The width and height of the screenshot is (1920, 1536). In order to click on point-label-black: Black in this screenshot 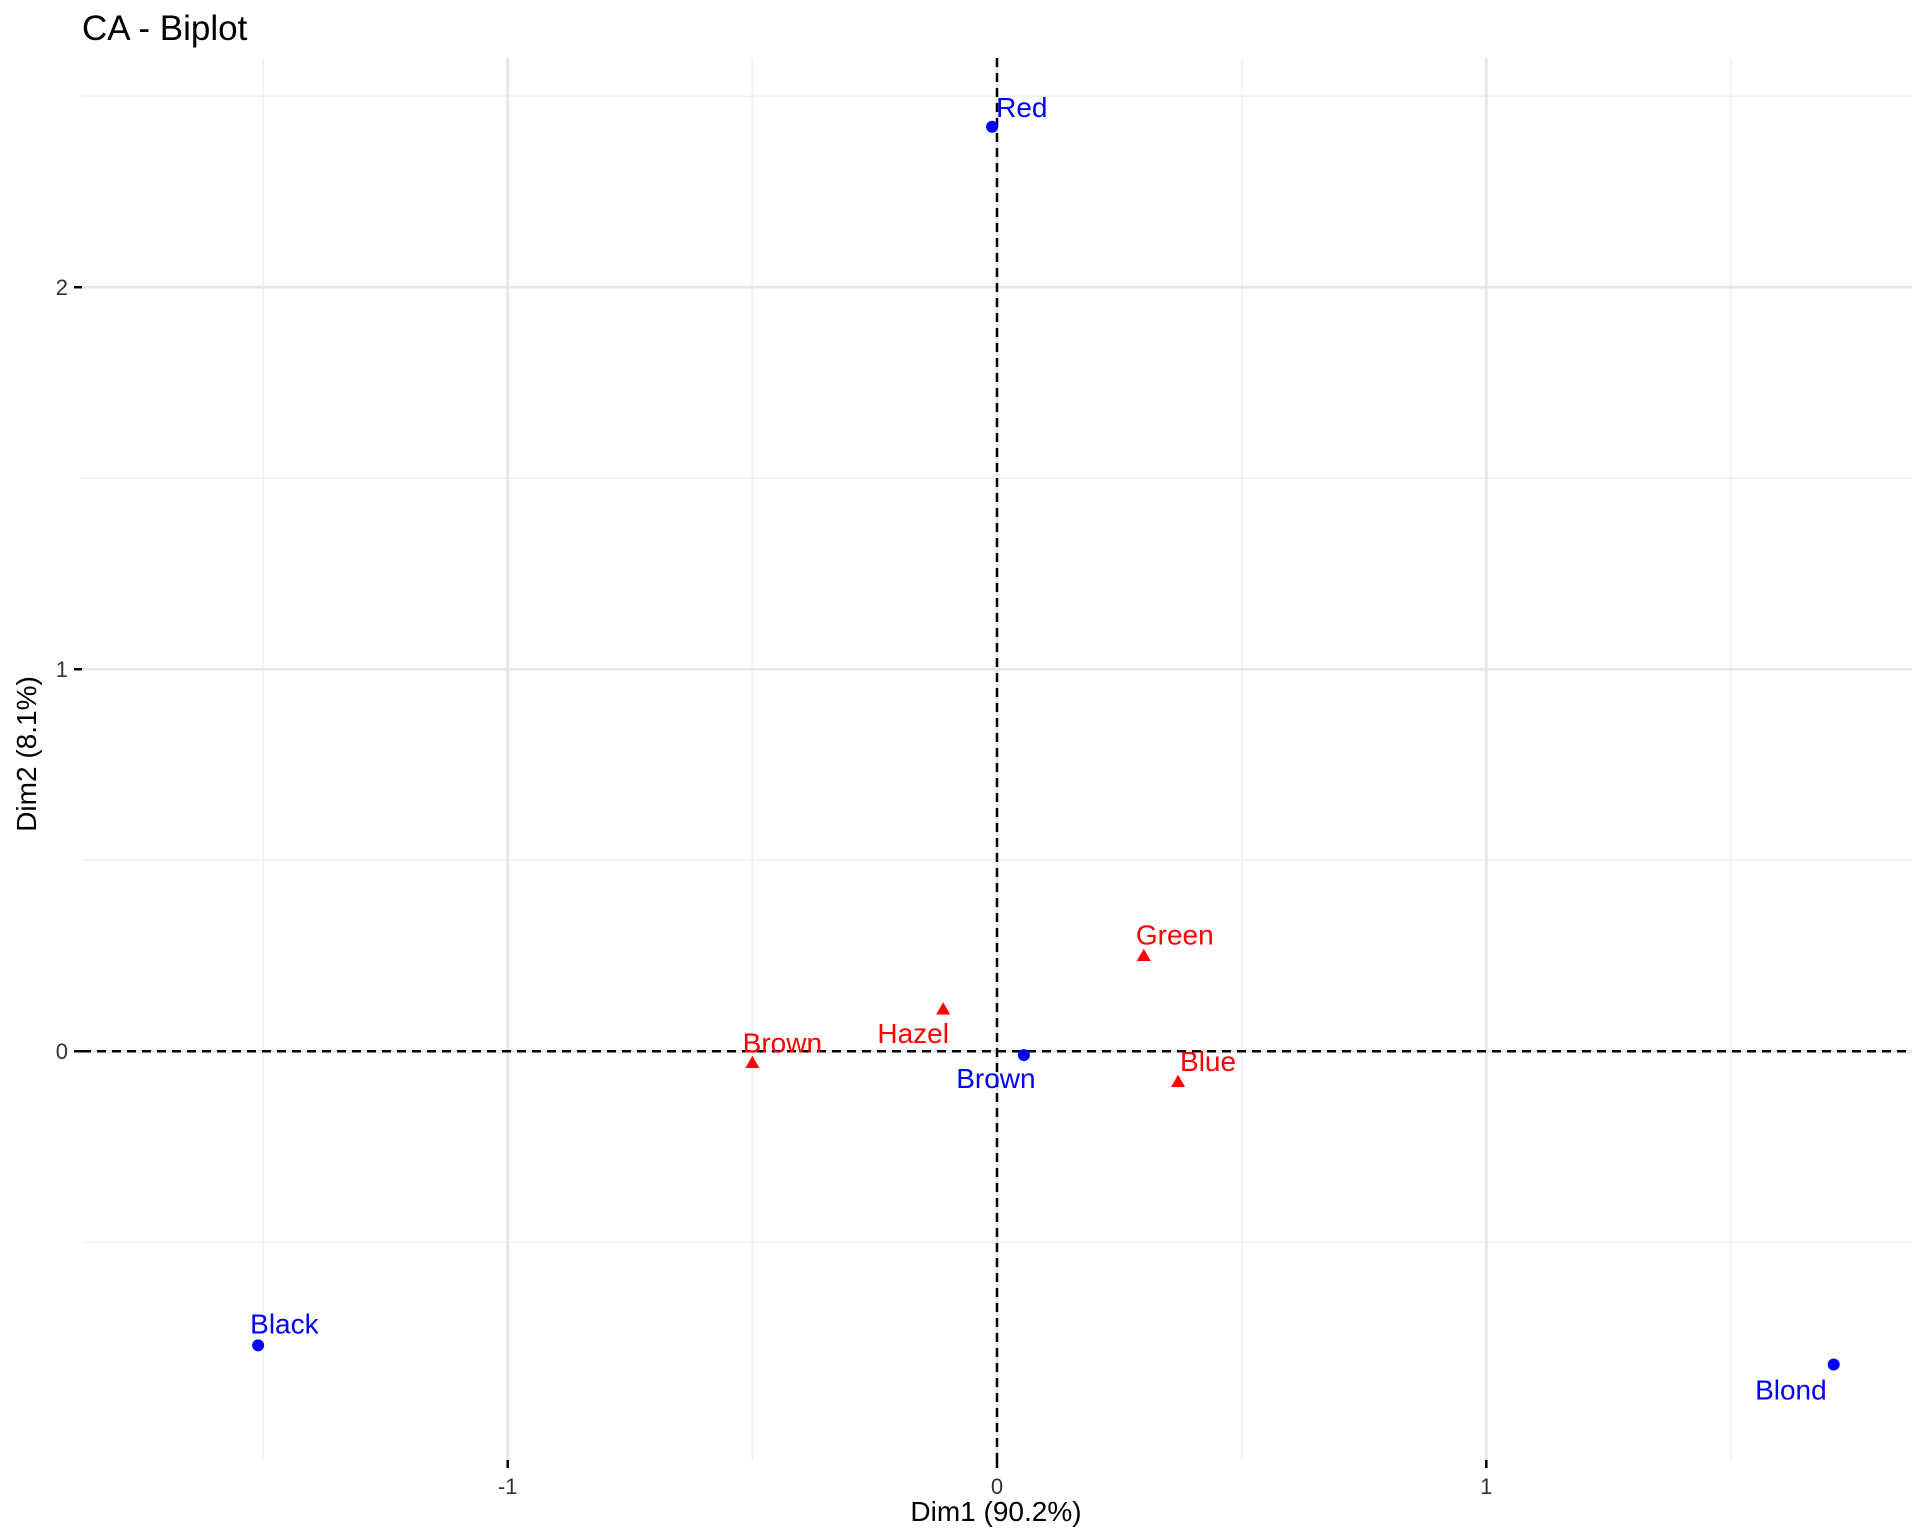, I will do `click(284, 1323)`.